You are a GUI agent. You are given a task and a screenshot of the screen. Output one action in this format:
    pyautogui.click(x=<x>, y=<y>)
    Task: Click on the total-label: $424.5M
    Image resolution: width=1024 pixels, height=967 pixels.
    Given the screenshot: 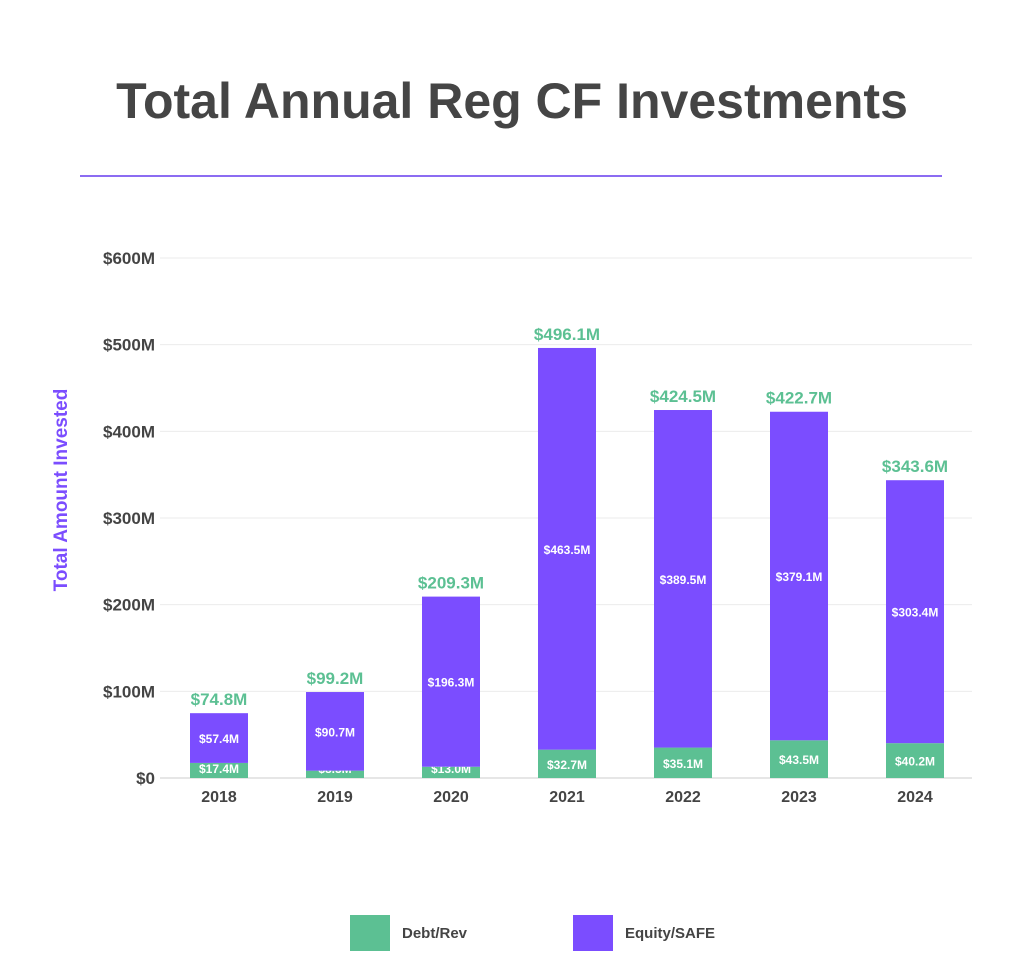 What is the action you would take?
    pyautogui.click(x=683, y=396)
    